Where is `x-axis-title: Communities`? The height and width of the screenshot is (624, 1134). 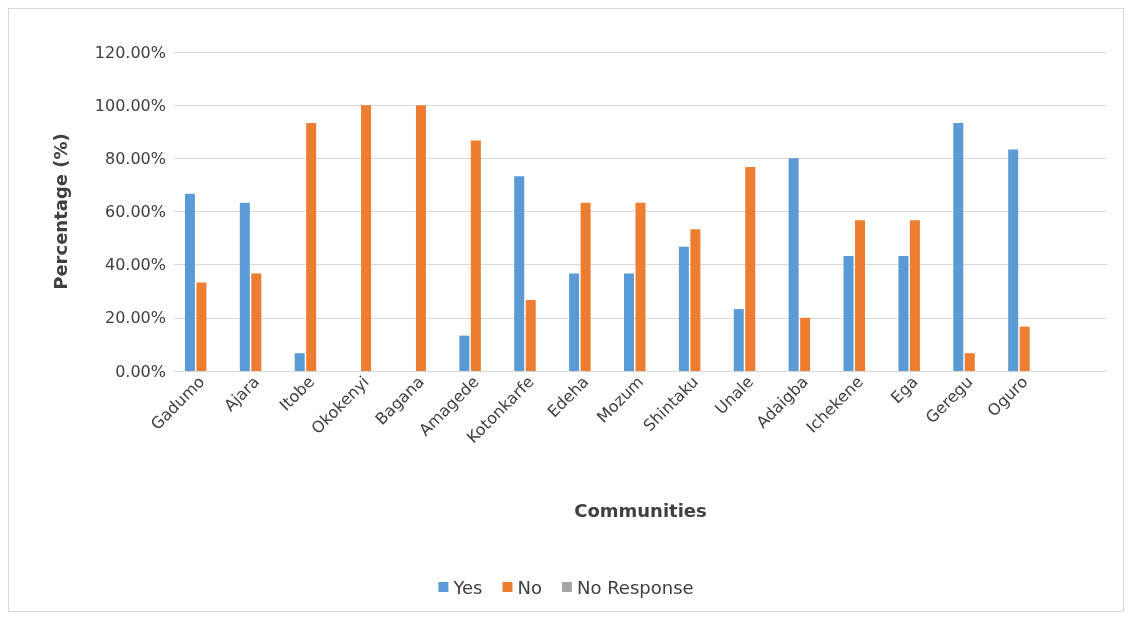
x-axis-title: Communities is located at coordinates (640, 510).